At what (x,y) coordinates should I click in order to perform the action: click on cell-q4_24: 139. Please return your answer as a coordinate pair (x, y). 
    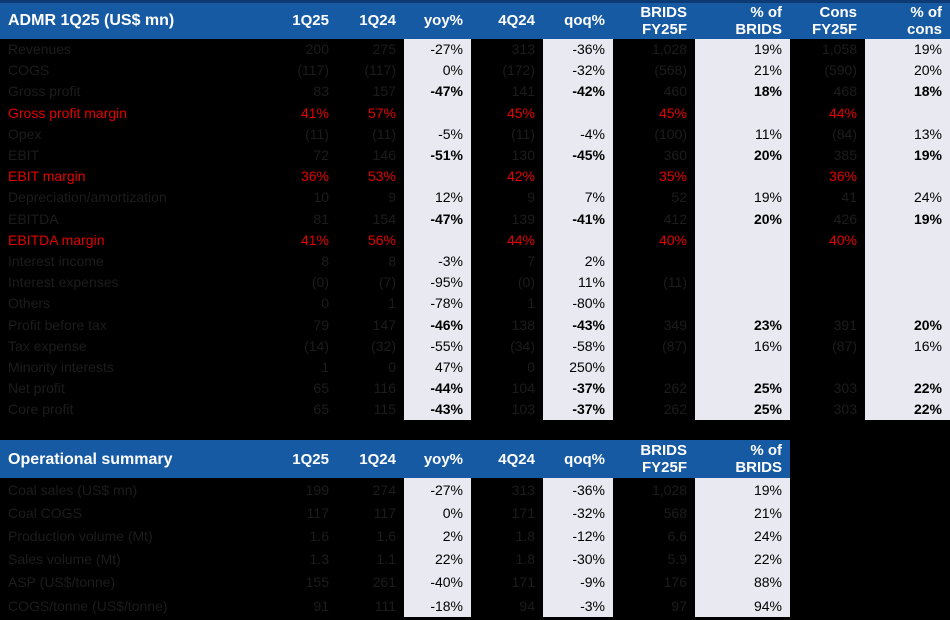
    Looking at the image, I should click on (523, 218).